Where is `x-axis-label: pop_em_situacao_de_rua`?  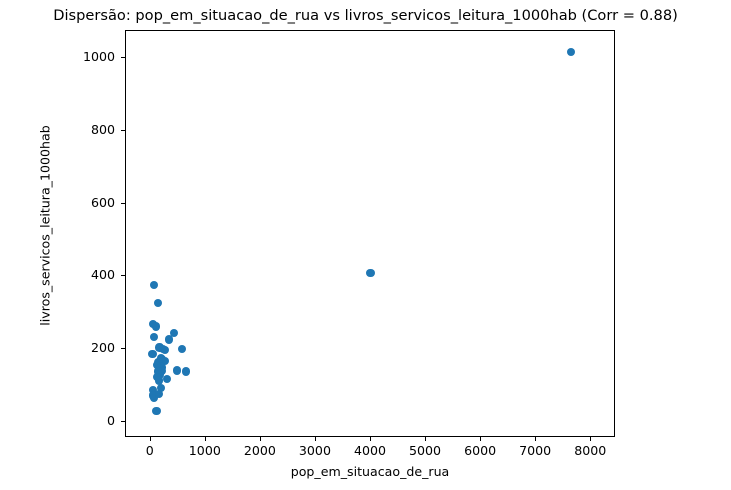
x-axis-label: pop_em_situacao_de_rua is located at coordinates (370, 471).